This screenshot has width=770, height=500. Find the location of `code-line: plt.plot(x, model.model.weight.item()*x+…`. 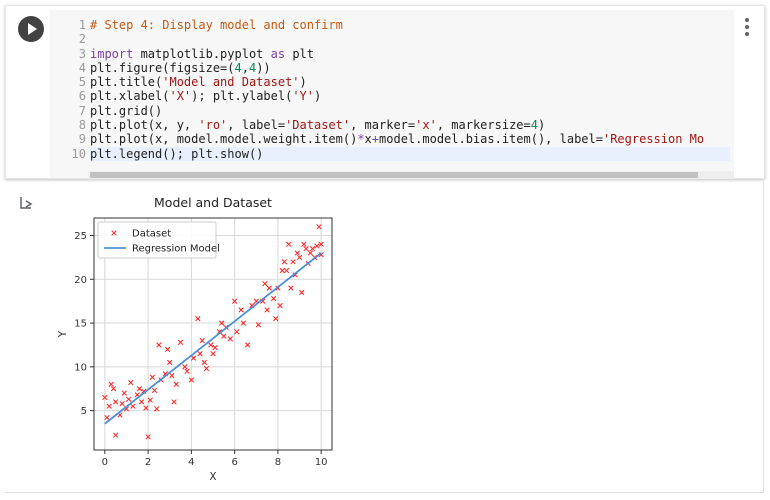

code-line: plt.plot(x, model.model.weight.item()*x+… is located at coordinates (410, 139).